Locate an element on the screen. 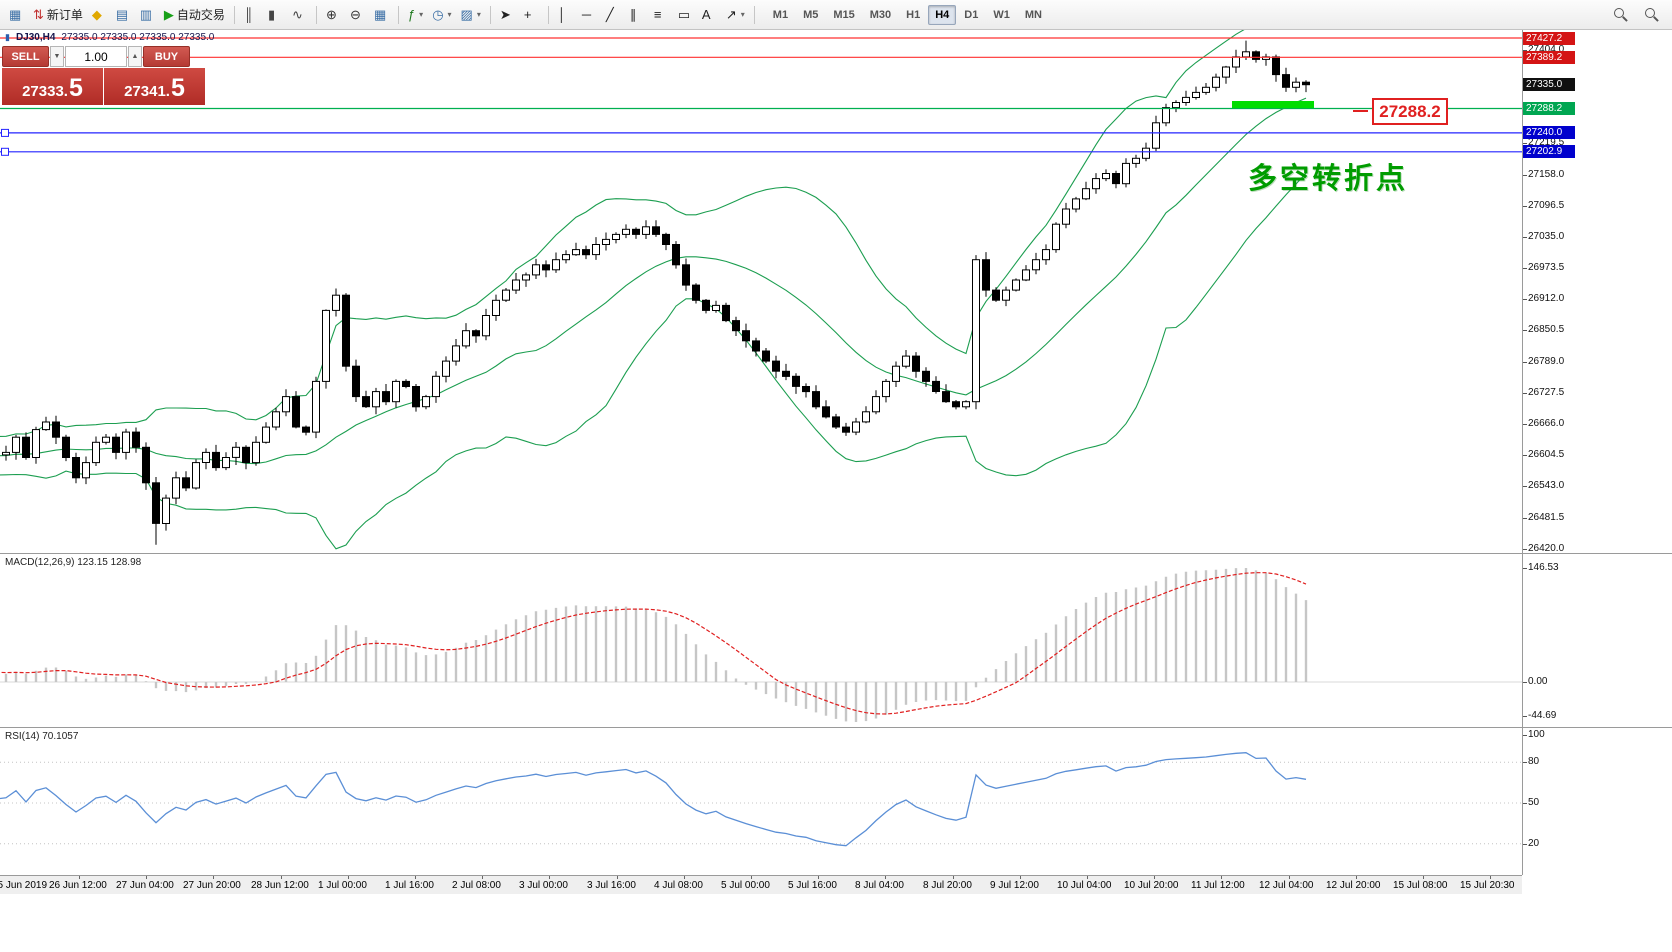  zoom-out-button: ⊖ is located at coordinates (357, 15).